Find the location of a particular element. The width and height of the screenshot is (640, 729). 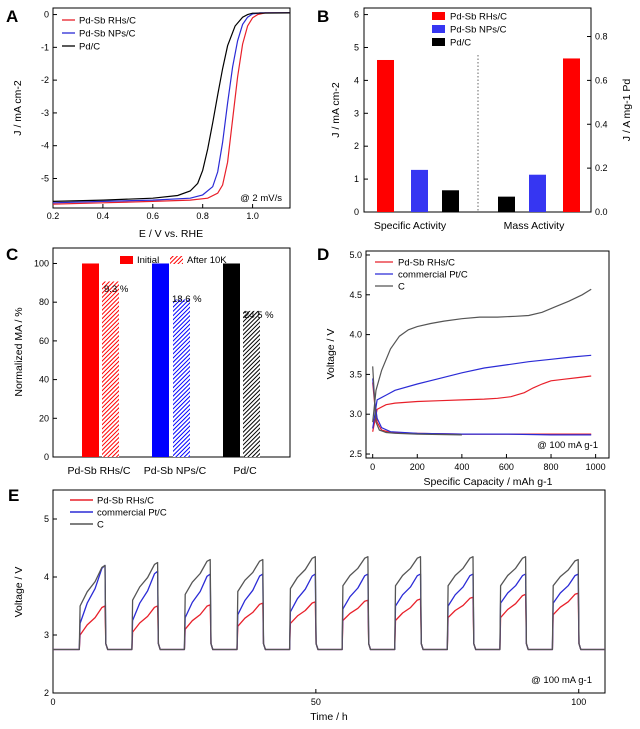

x-tick-label-a: 0.8 is located at coordinates (202, 216).